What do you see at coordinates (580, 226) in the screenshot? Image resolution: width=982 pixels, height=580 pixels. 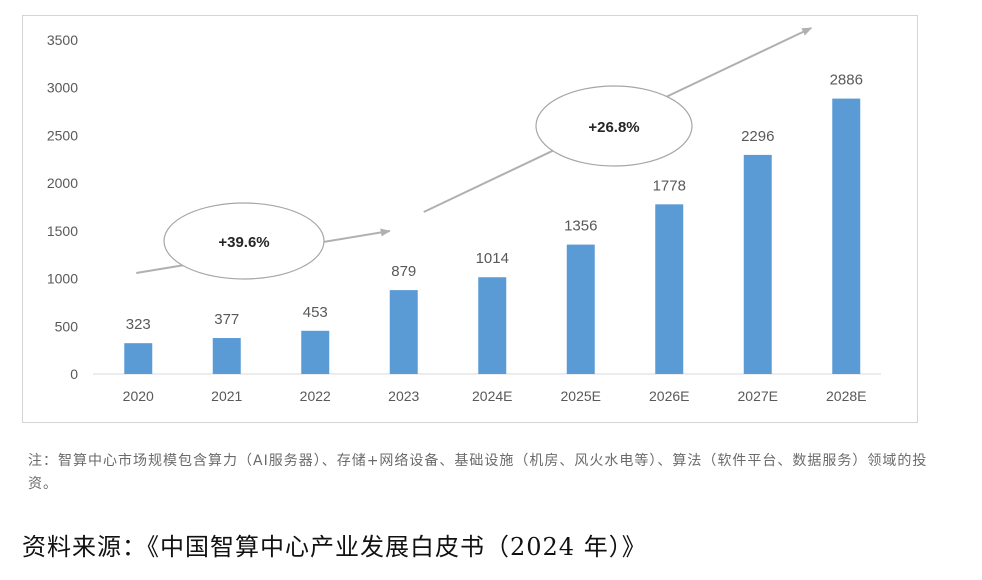 I see `data-label: 1356` at bounding box center [580, 226].